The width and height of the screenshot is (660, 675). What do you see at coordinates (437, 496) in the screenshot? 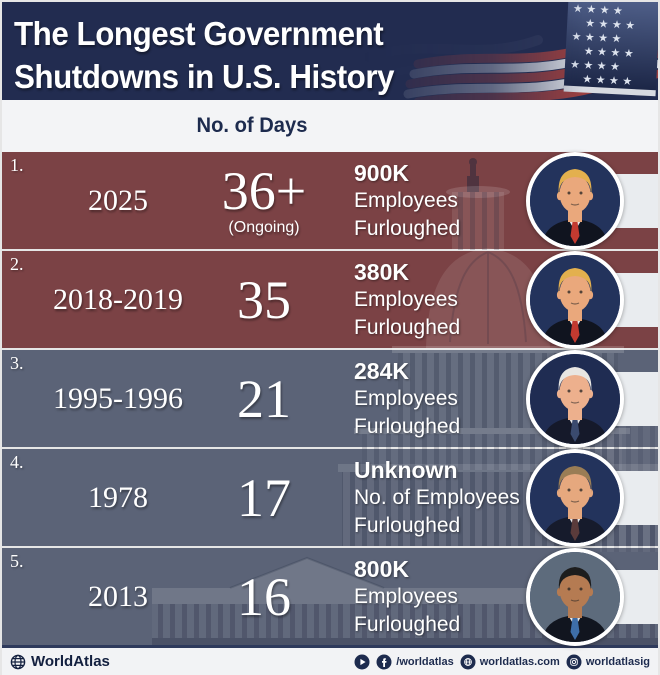
I see `employees-furloughed: Unknown No. of Employees Furloughed` at bounding box center [437, 496].